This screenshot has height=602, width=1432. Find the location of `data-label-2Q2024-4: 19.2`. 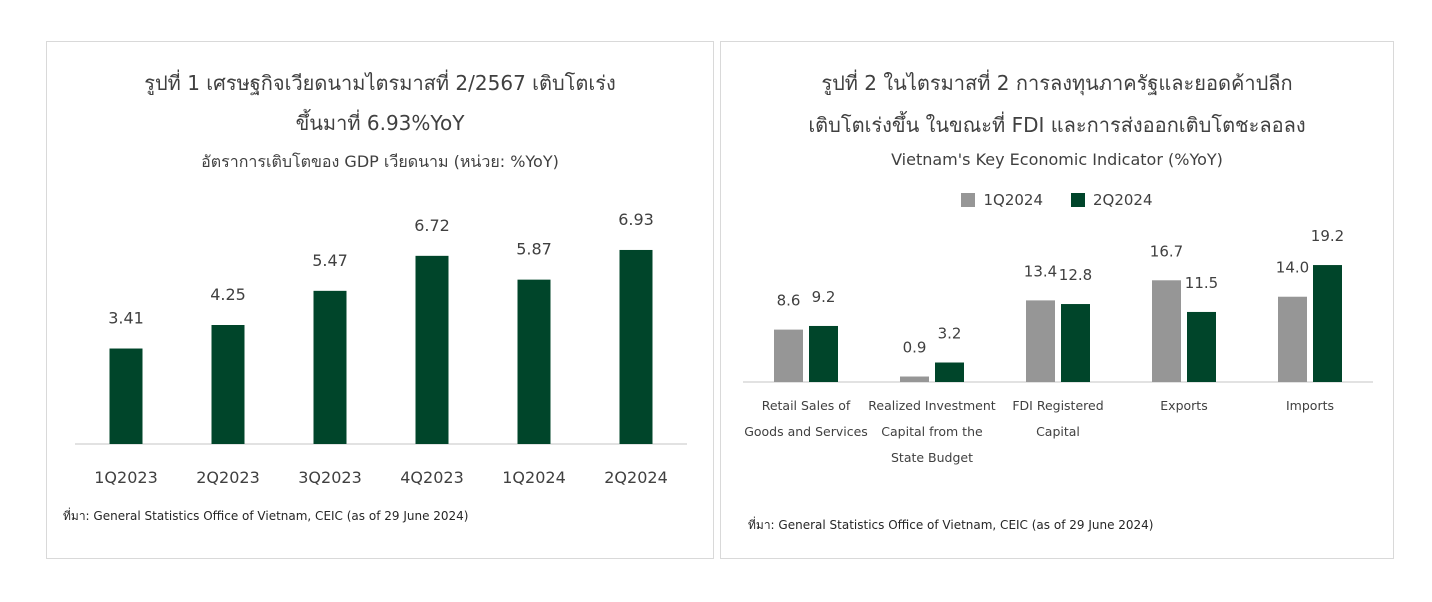

data-label-2Q2024-4: 19.2 is located at coordinates (1327, 236).